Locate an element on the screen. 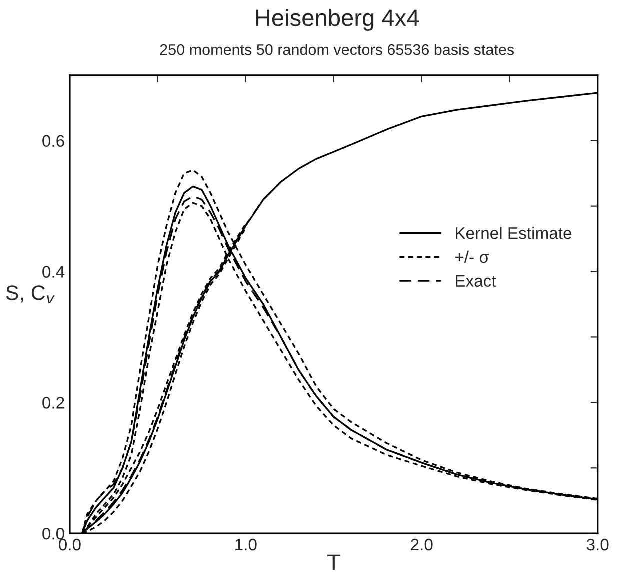  x-tick-label: 2.0 is located at coordinates (422, 544).